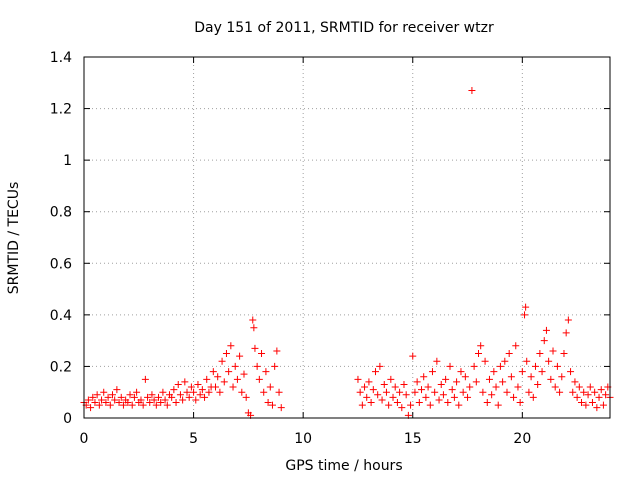 Image resolution: width=640 pixels, height=480 pixels. What do you see at coordinates (522, 439) in the screenshot?
I see `x-tick-label: 20` at bounding box center [522, 439].